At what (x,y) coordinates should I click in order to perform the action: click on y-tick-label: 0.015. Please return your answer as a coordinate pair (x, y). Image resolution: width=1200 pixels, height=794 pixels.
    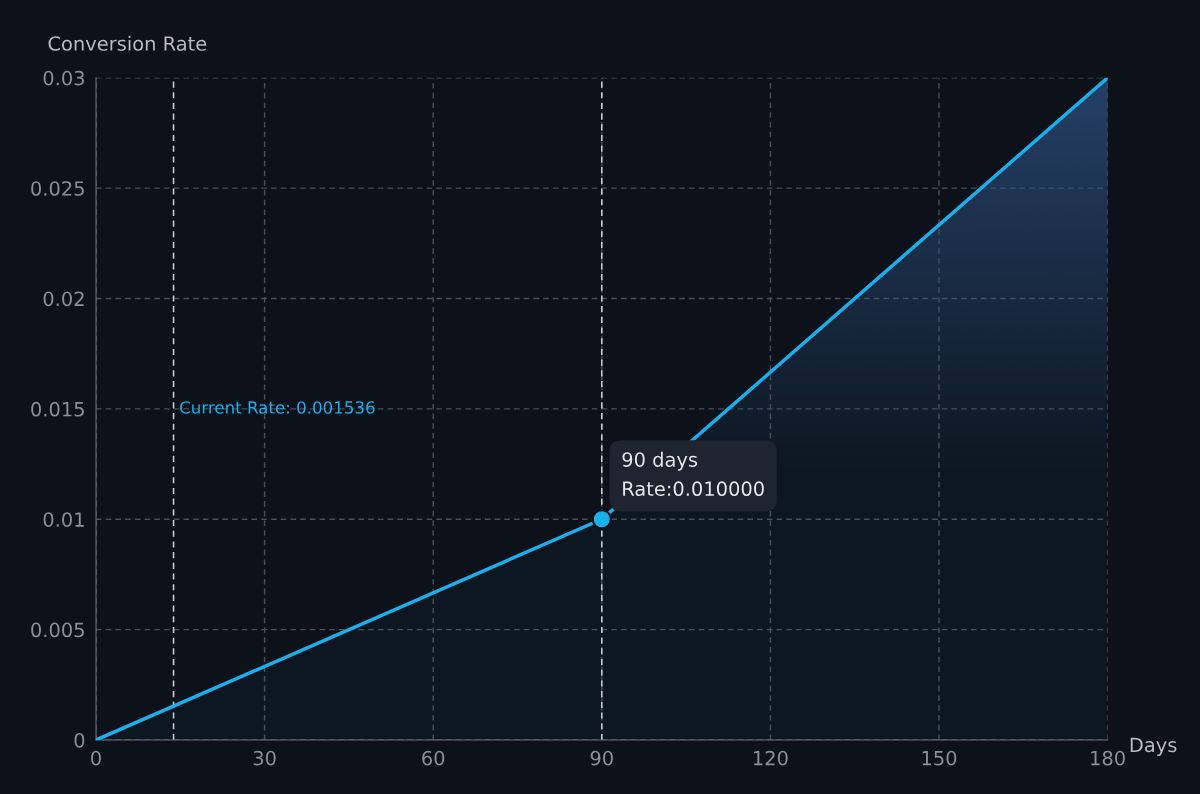
    Looking at the image, I should click on (57, 409).